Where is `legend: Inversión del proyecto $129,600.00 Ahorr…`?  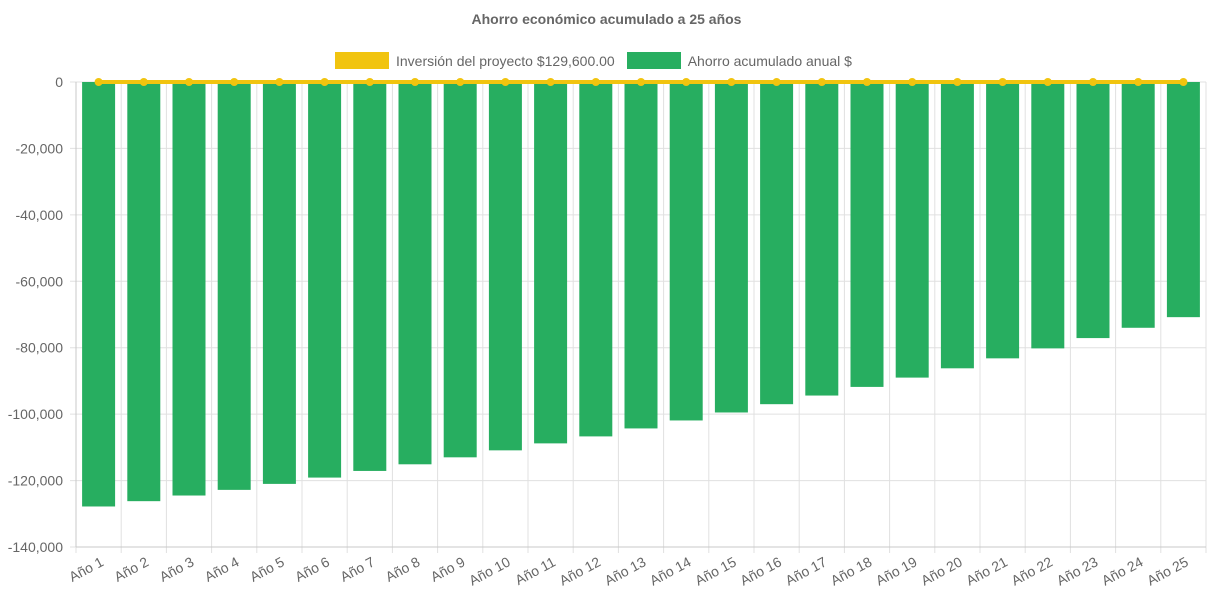 legend: Inversión del proyecto $129,600.00 Ahorr… is located at coordinates (599, 60).